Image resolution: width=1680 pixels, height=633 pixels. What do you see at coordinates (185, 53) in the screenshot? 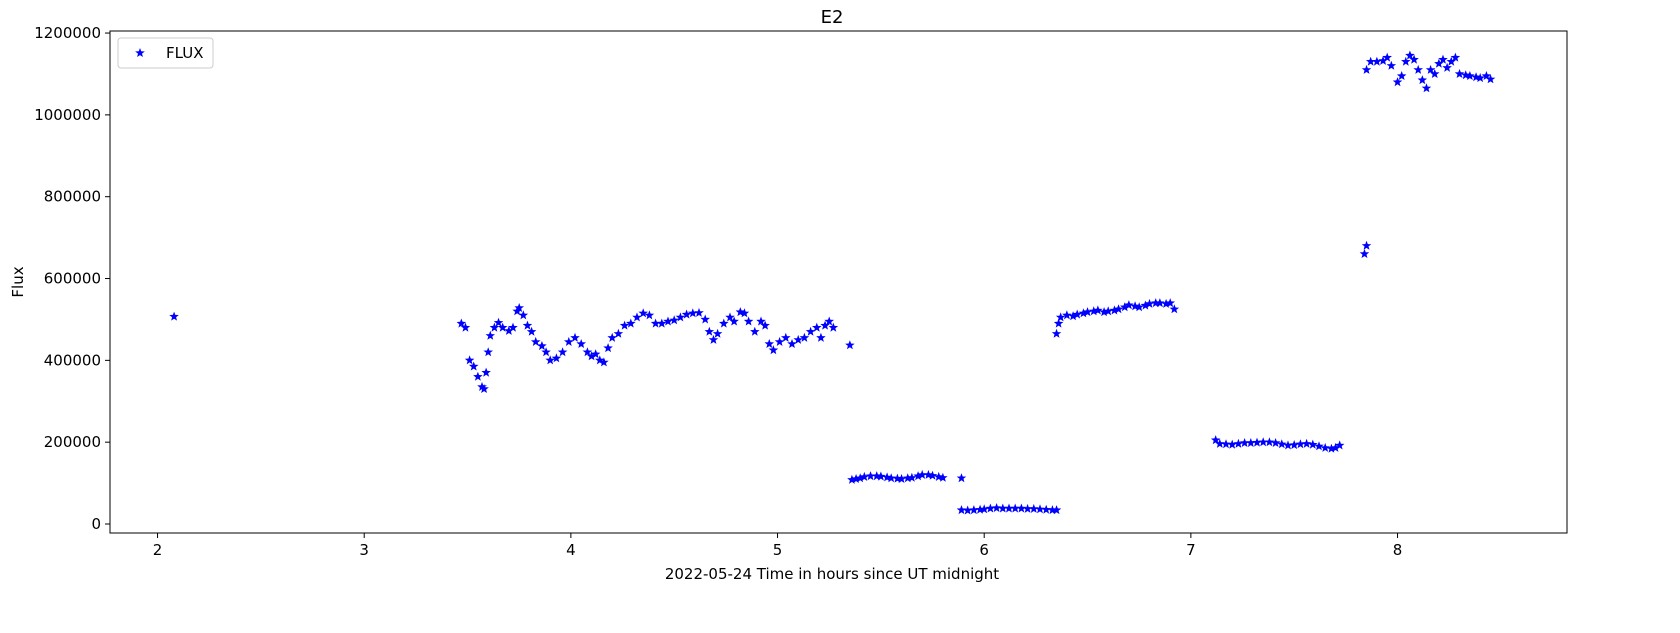
I see `legend-label-flux: FLUX` at bounding box center [185, 53].